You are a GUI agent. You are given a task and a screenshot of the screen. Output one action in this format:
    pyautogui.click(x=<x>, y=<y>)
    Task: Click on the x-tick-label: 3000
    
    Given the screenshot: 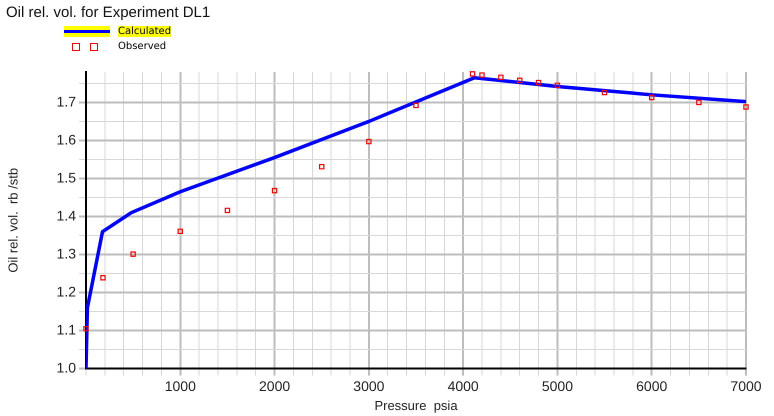 What is the action you would take?
    pyautogui.click(x=369, y=386)
    